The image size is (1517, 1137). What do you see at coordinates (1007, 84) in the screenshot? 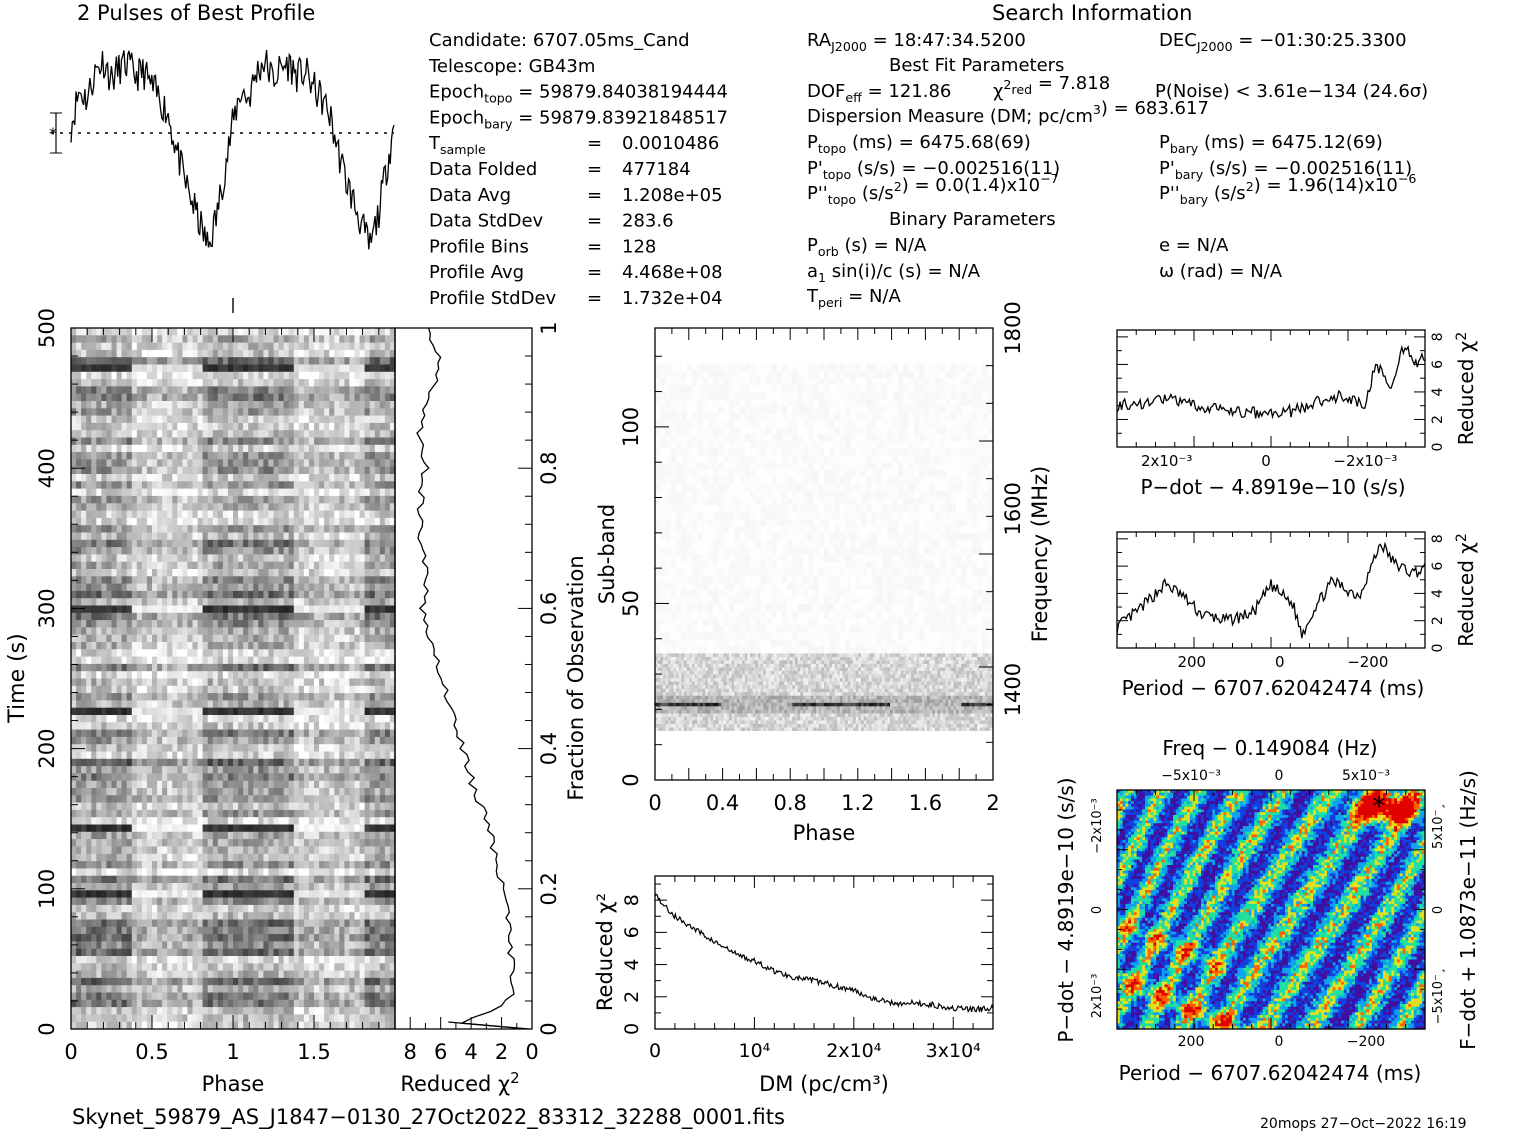
I see `chi2-text-part: 2` at bounding box center [1007, 84].